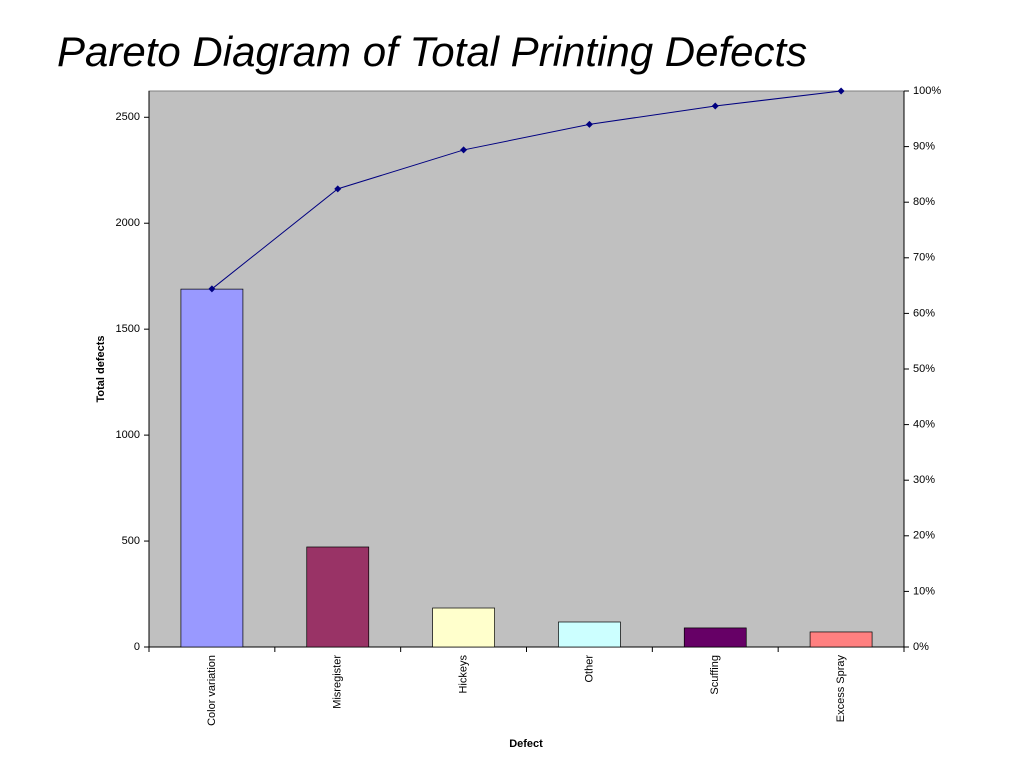 The image size is (1024, 768). What do you see at coordinates (338, 682) in the screenshot?
I see `x-tick-label: Misregister` at bounding box center [338, 682].